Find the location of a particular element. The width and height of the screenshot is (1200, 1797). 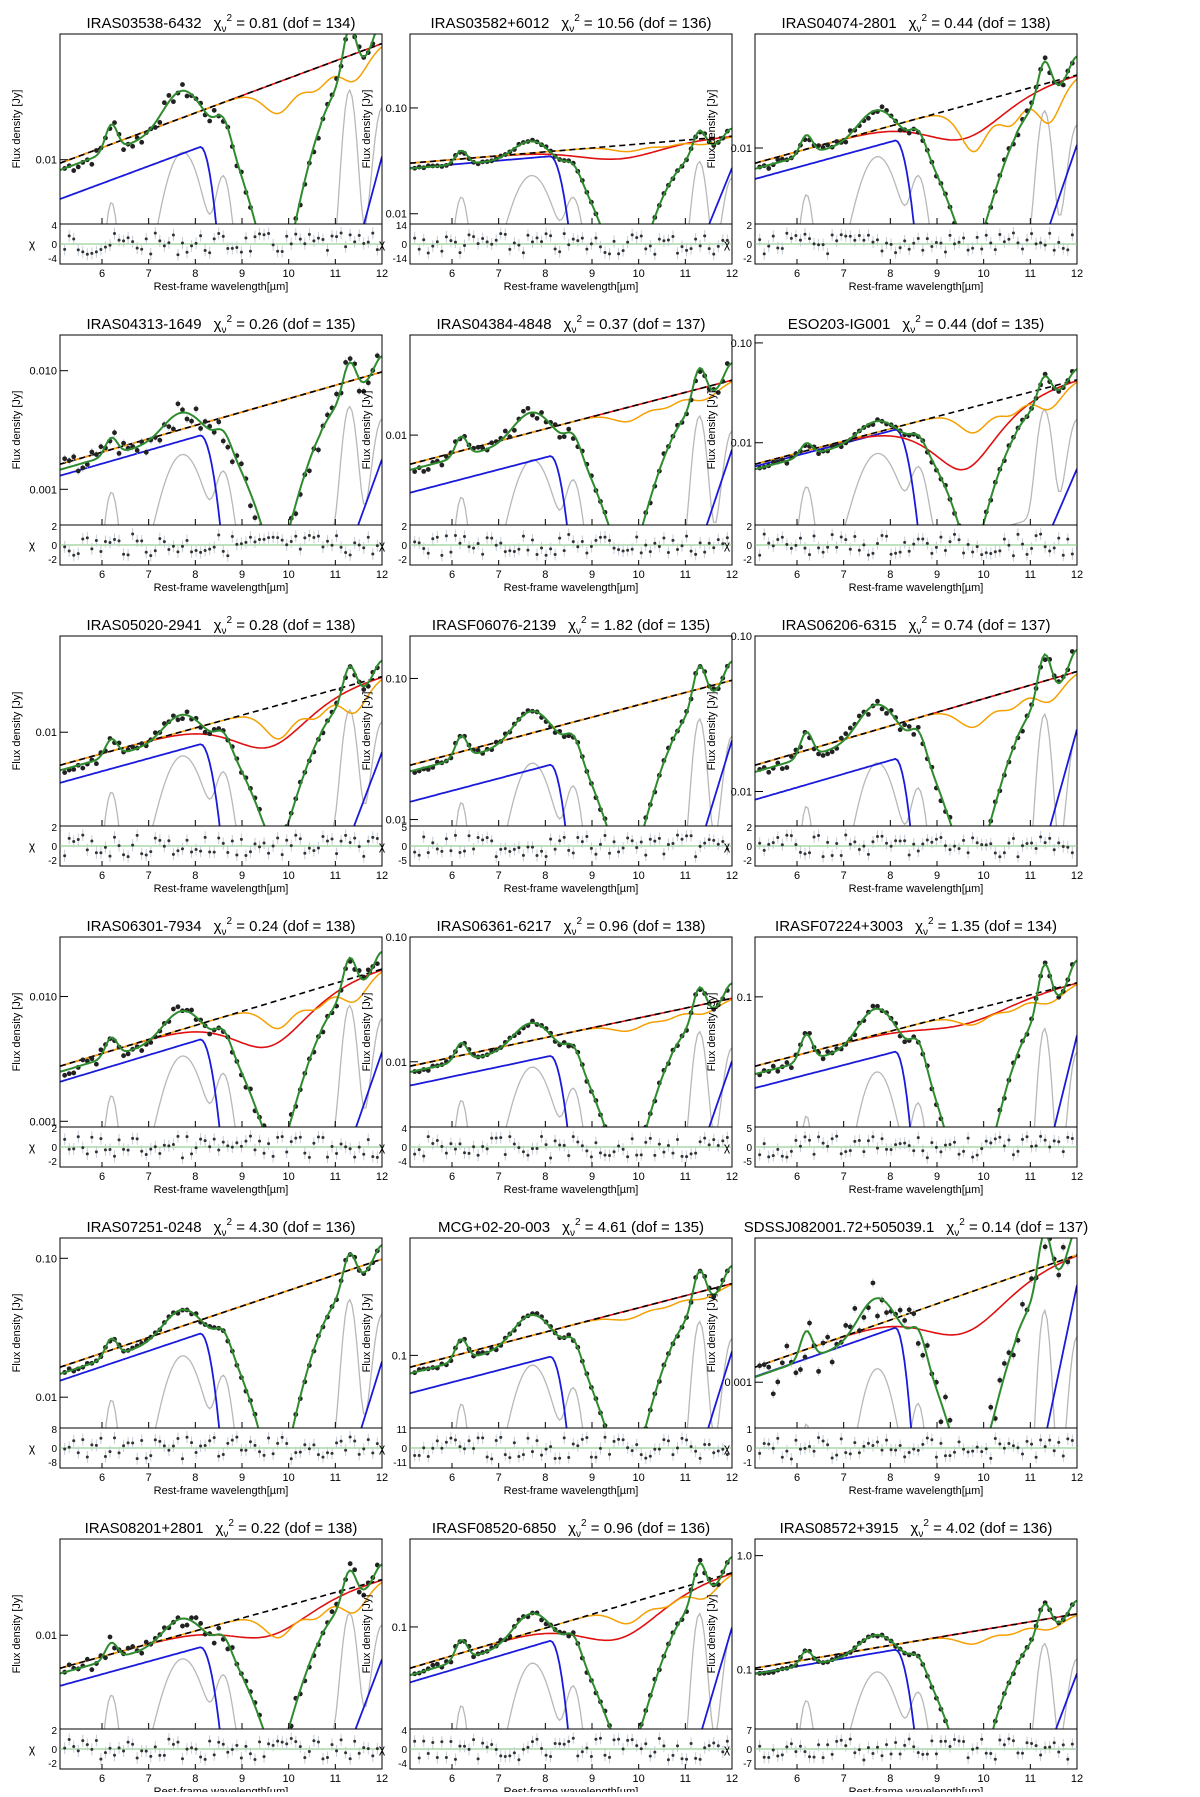

model-fit-curve is located at coordinates (916, 759).